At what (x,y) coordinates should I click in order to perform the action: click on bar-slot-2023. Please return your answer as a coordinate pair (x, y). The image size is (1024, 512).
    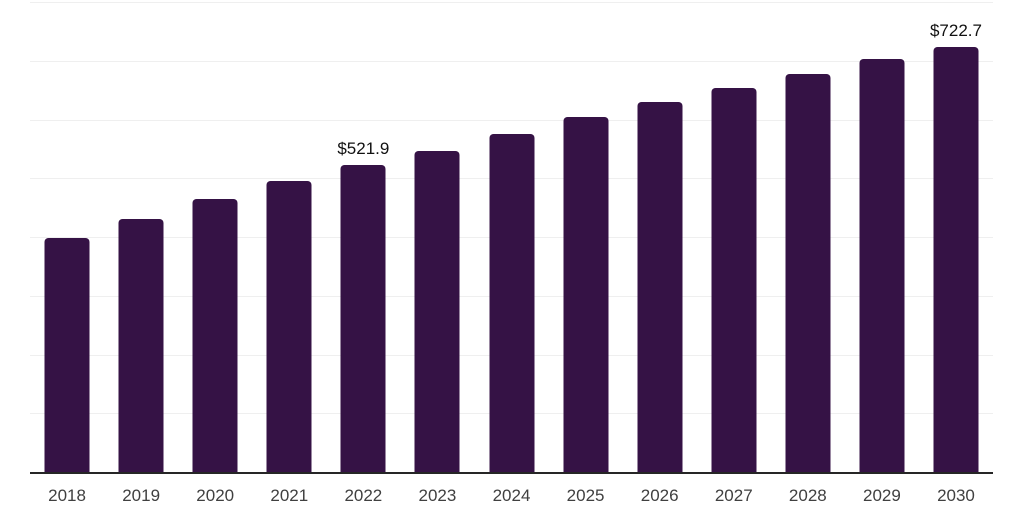
    Looking at the image, I should click on (437, 237).